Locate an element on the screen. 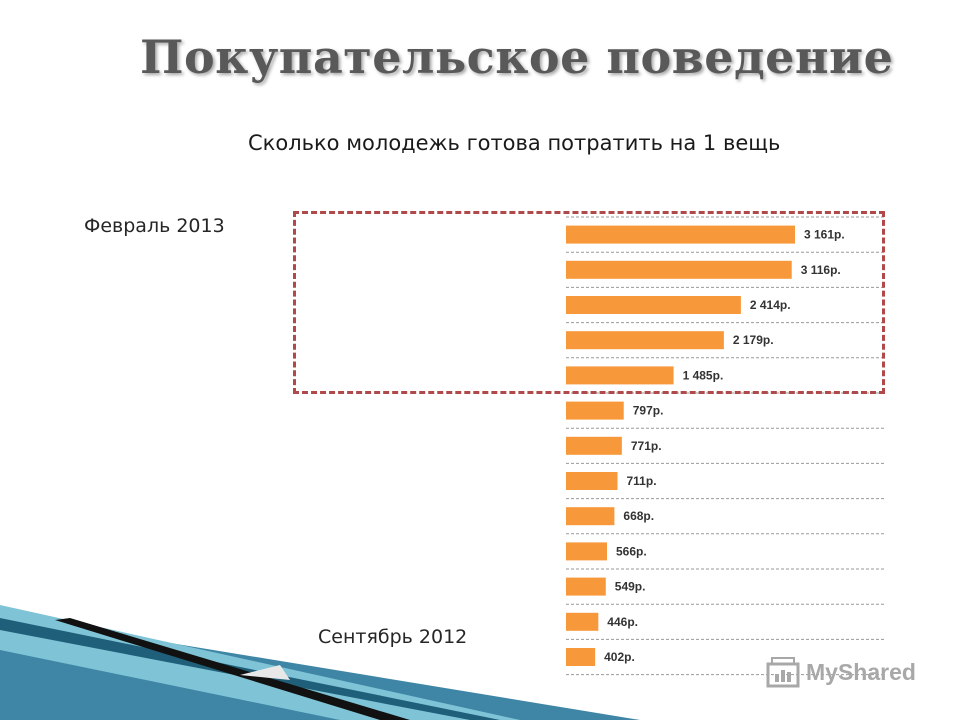 The width and height of the screenshot is (960, 720). footer-decoration is located at coordinates (320, 662).